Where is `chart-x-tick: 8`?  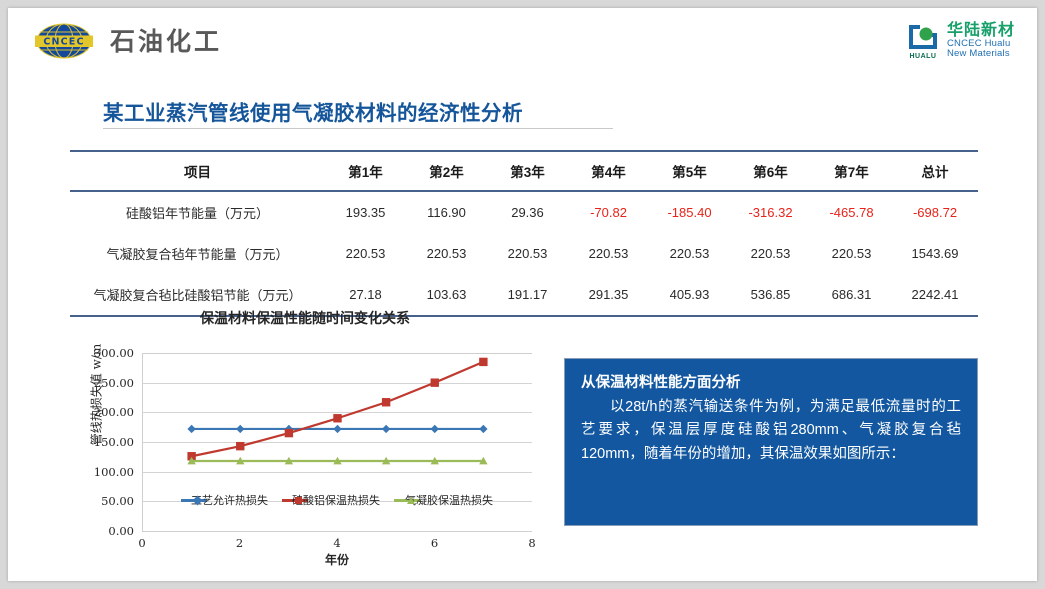
chart-x-tick: 8 is located at coordinates (532, 543).